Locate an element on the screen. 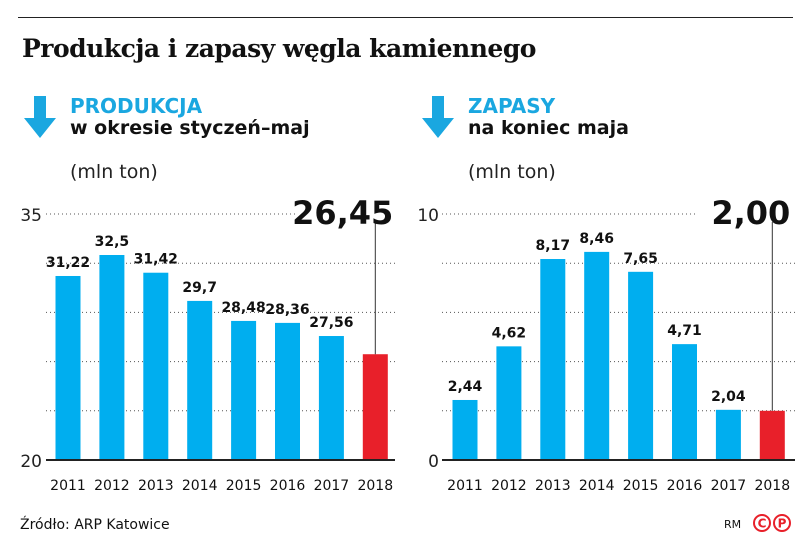 The width and height of the screenshot is (805, 552). right-unit: (mln ton) is located at coordinates (512, 172).